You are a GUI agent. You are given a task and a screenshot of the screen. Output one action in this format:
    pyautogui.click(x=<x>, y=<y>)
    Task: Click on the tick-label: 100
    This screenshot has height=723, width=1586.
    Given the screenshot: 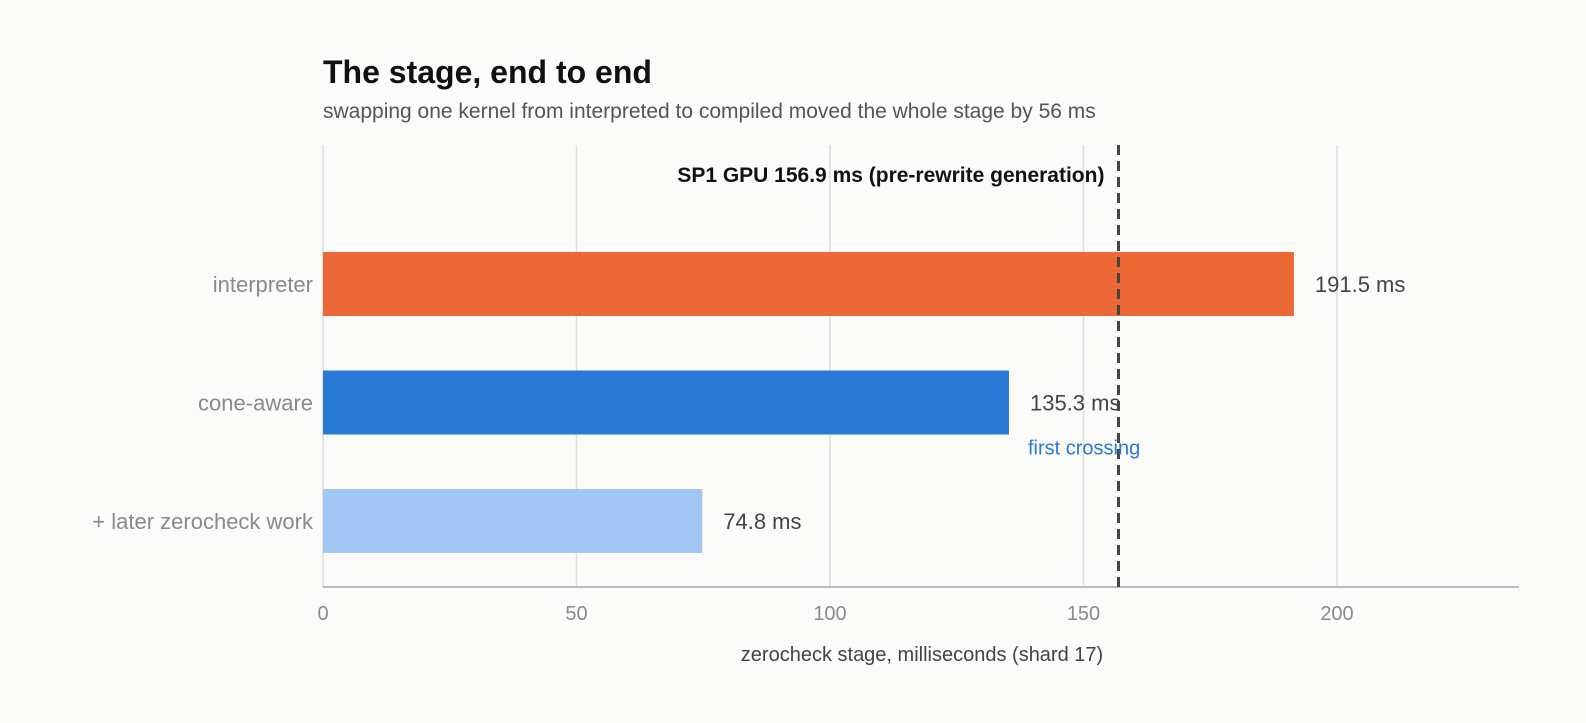 What is the action you would take?
    pyautogui.click(x=829, y=614)
    